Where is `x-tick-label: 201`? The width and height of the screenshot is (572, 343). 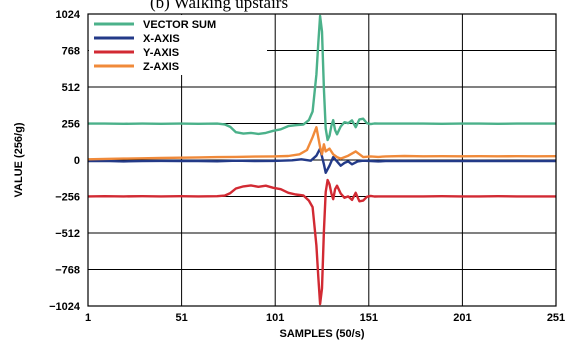 x-tick-label: 201 is located at coordinates (462, 318).